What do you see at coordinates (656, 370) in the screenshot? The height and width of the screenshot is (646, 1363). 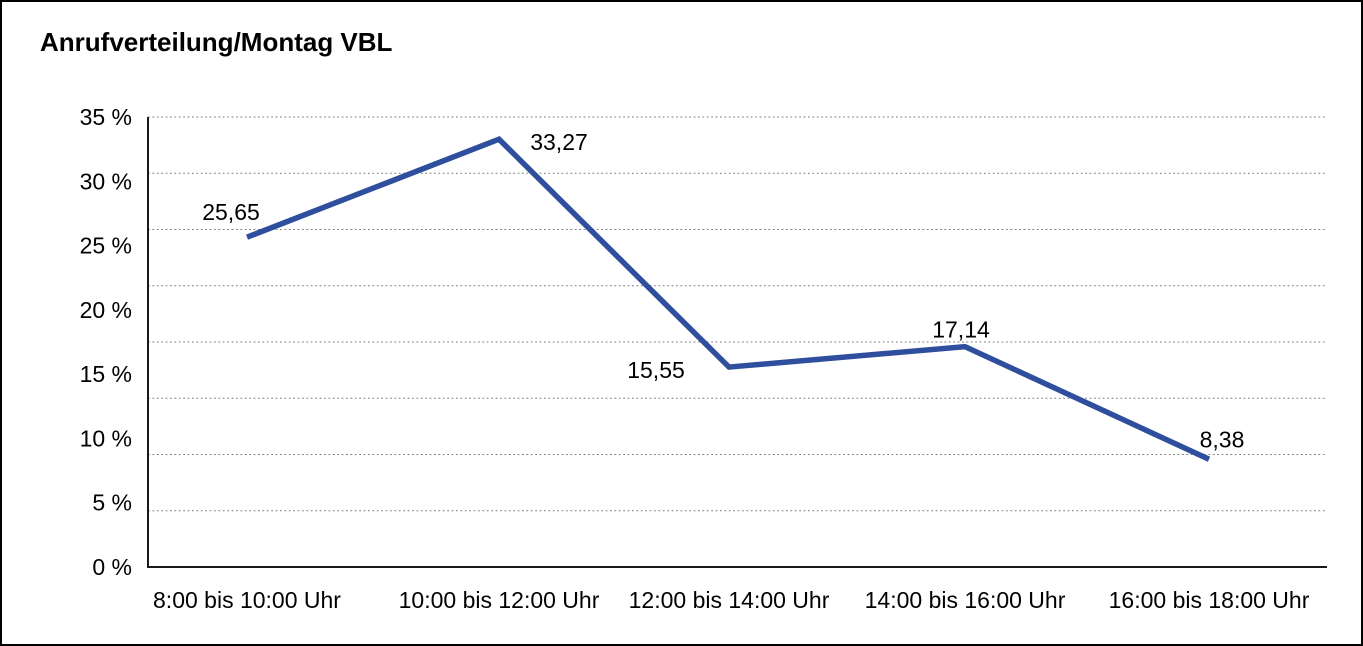 I see `data-point-label: 15,55` at bounding box center [656, 370].